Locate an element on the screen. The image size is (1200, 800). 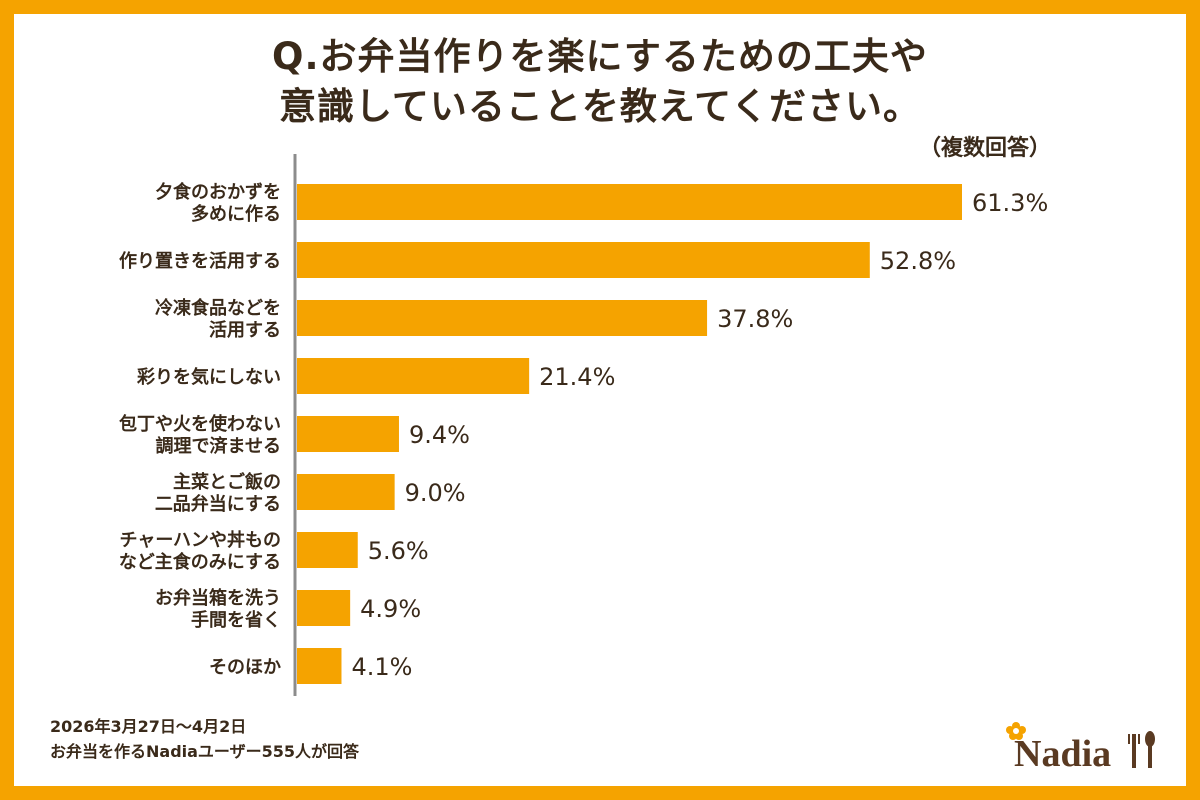
nadia-logo: Nadia is located at coordinates (1080, 748).